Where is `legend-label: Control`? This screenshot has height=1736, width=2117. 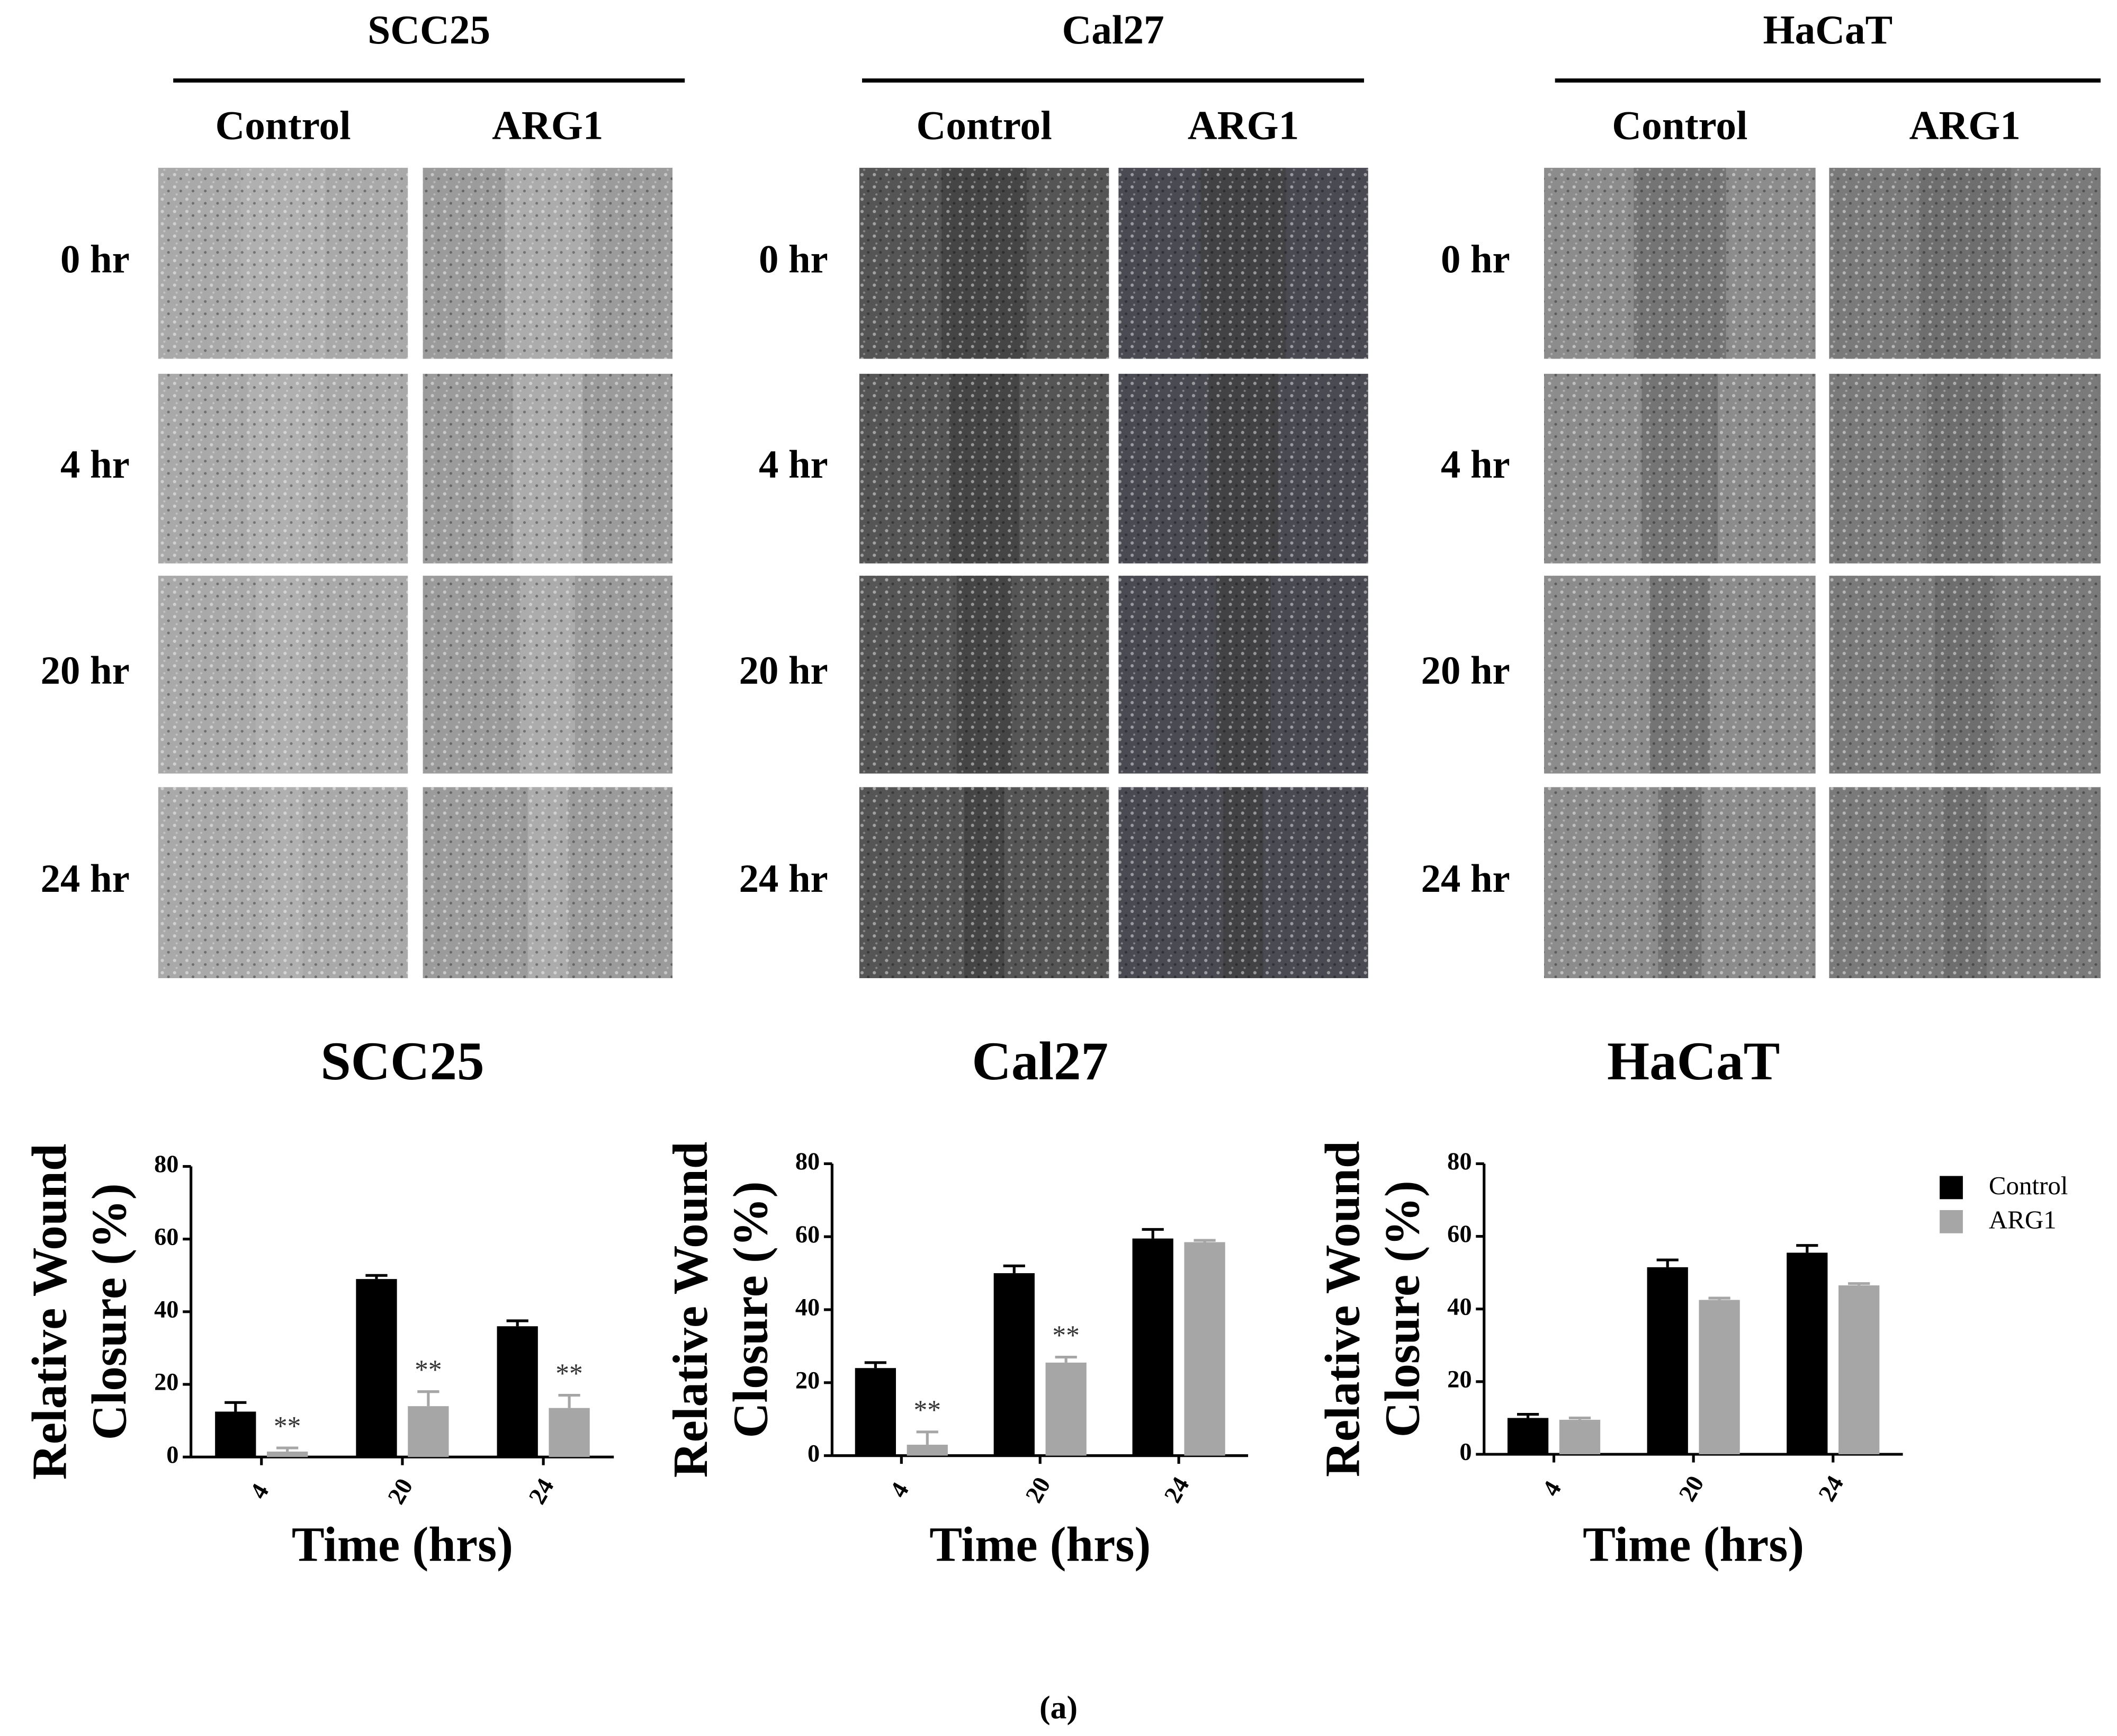
legend-label: Control is located at coordinates (2029, 1185).